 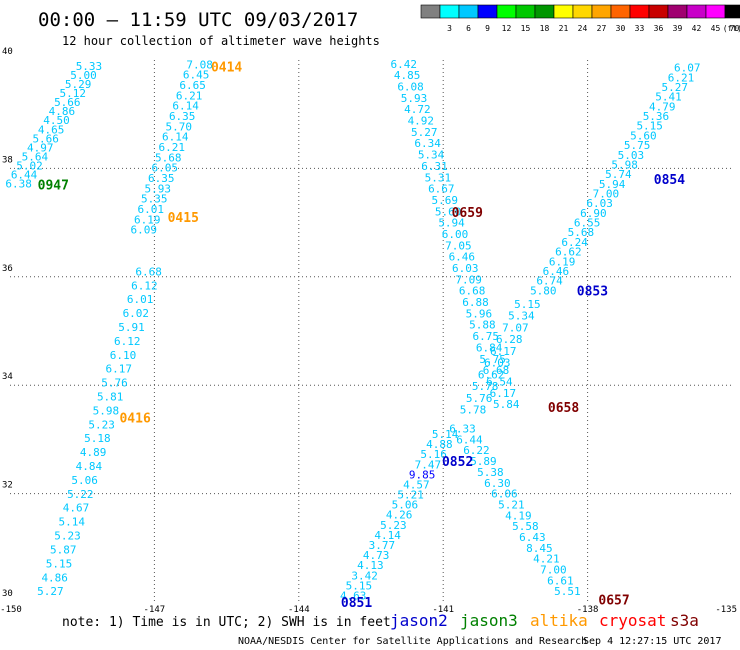 I want to click on wave-height-point: 6.07, so click(x=687, y=68).